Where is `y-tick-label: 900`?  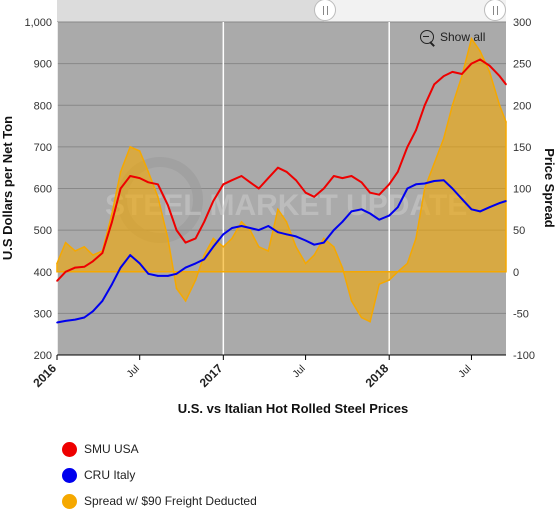
y-tick-label: 900 is located at coordinates (43, 65).